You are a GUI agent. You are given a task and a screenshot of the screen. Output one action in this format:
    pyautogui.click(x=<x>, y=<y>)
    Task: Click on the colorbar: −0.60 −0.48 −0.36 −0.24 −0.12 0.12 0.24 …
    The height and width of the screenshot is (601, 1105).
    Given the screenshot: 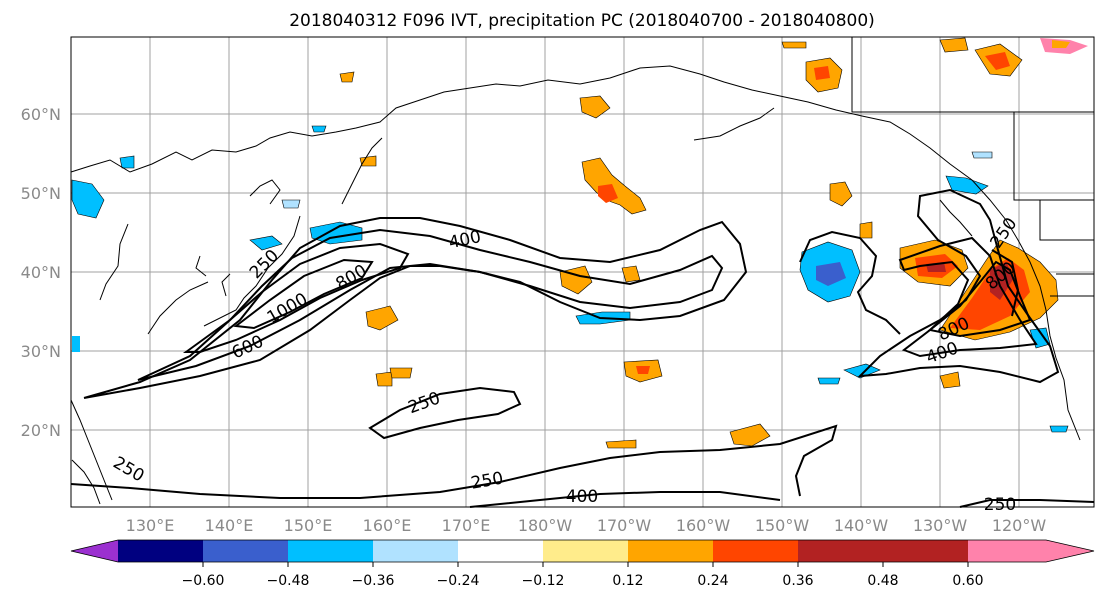 What is the action you would take?
    pyautogui.click(x=582, y=564)
    